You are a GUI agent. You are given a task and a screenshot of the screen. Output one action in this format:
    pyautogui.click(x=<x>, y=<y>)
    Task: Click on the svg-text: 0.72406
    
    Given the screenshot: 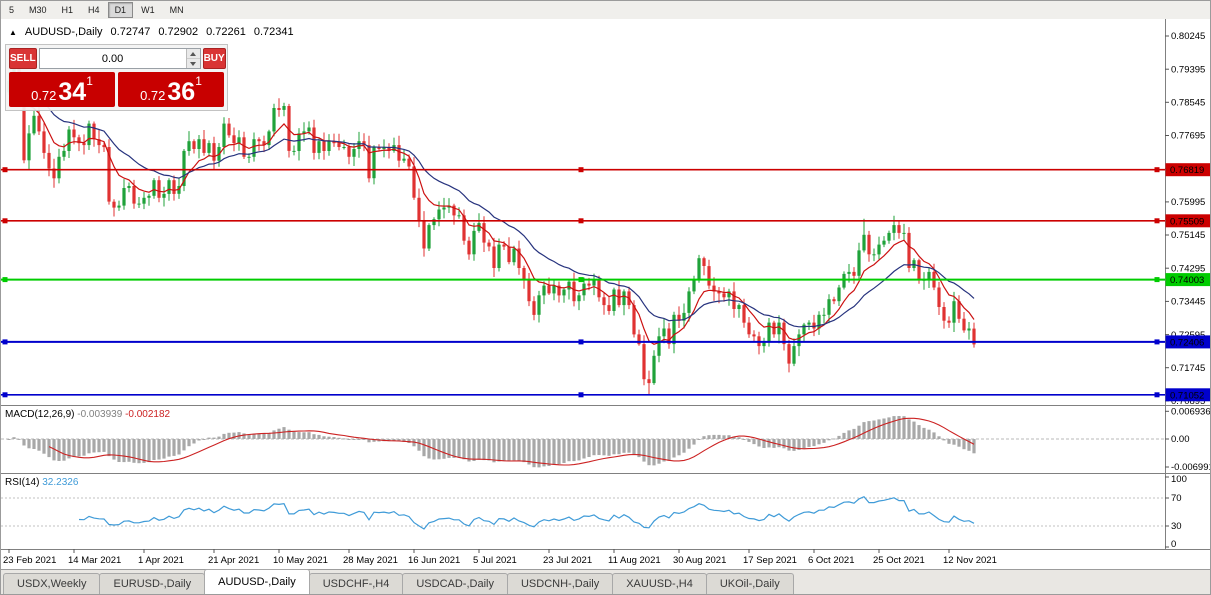 What is the action you would take?
    pyautogui.click(x=1187, y=342)
    